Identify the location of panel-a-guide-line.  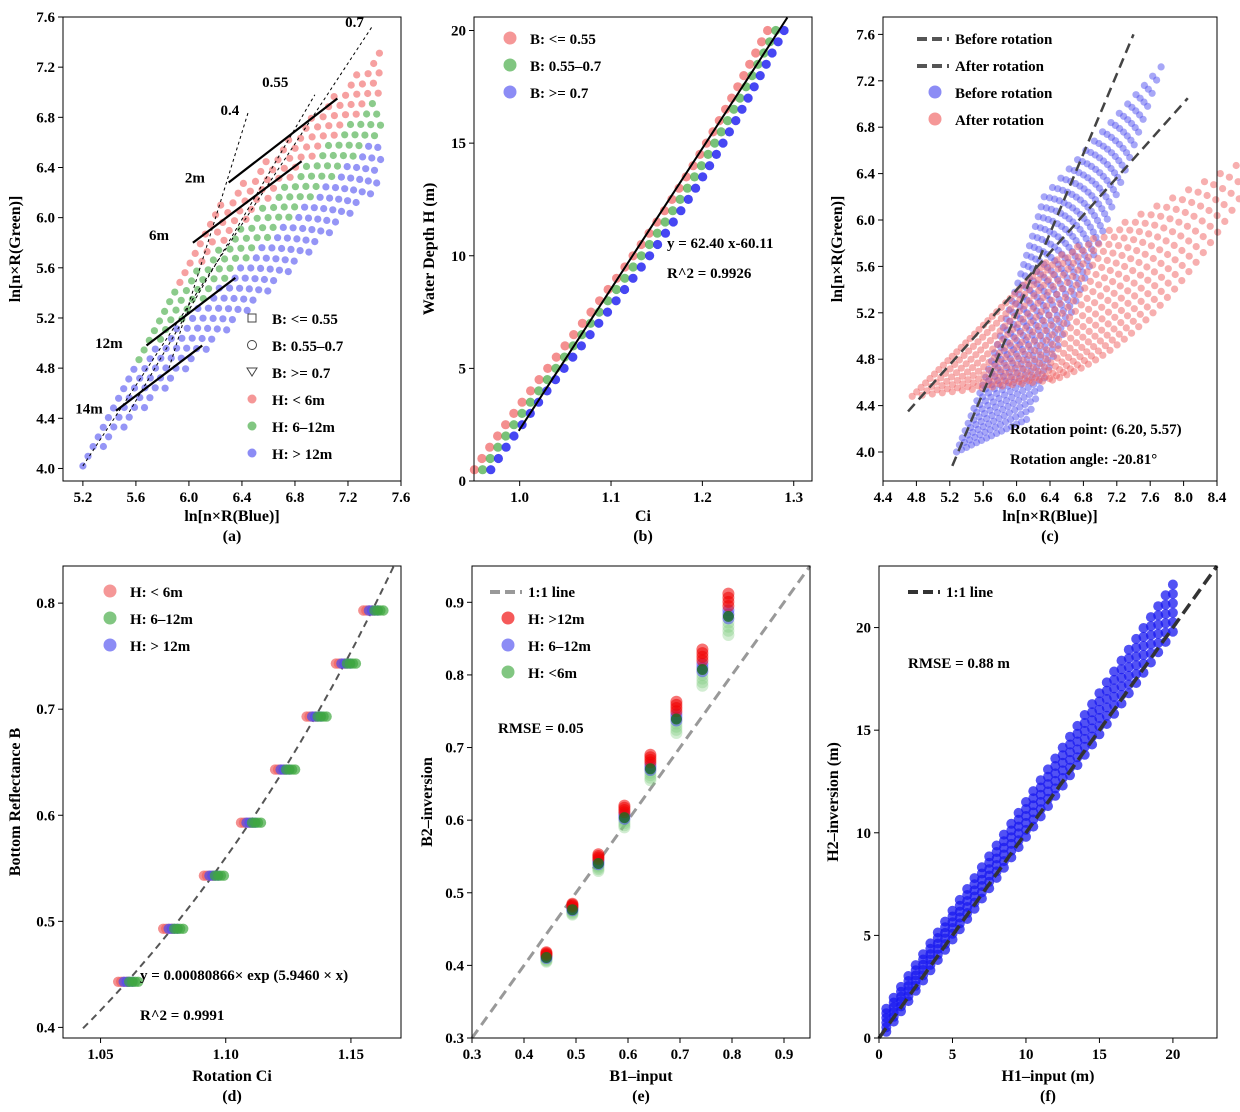
(209, 239).